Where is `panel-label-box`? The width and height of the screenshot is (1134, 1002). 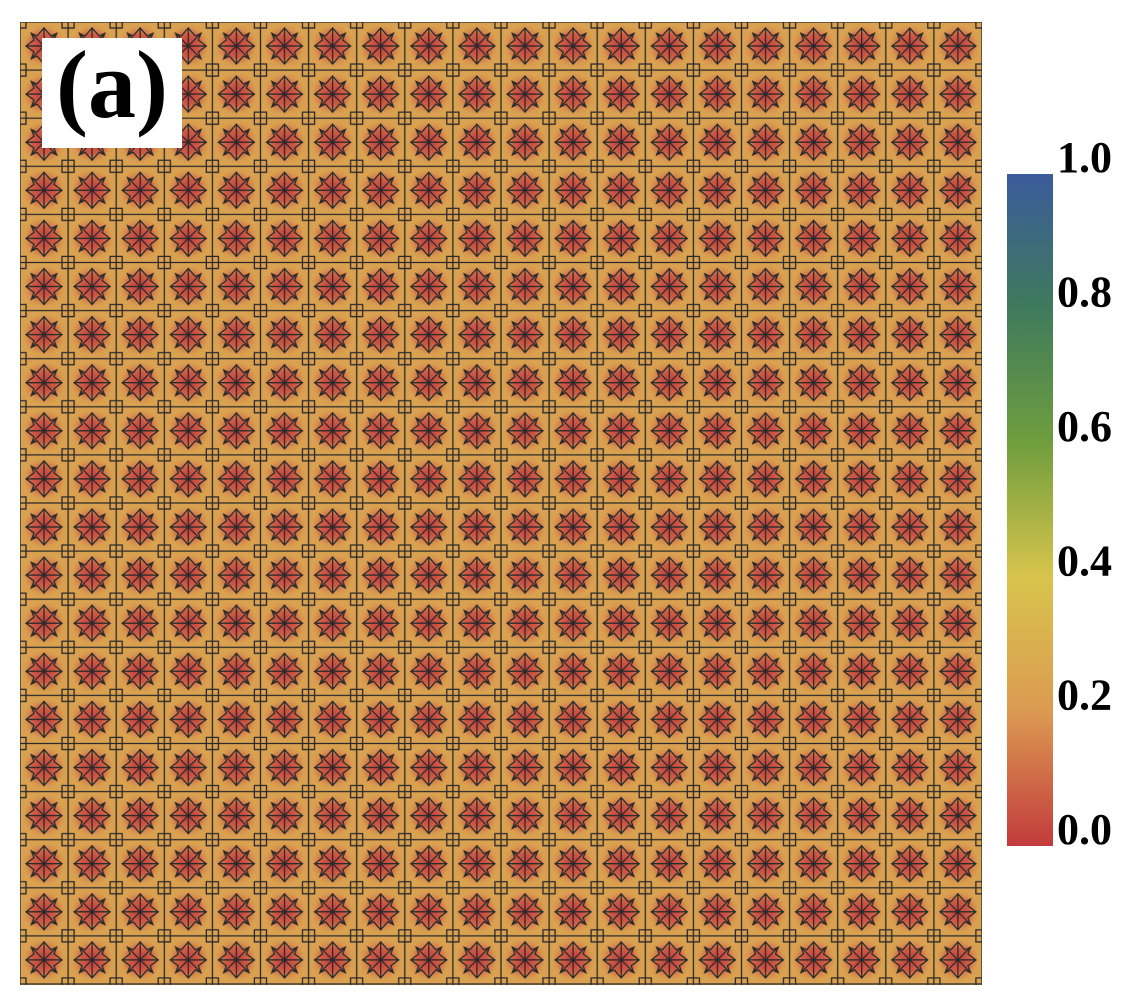
panel-label-box is located at coordinates (112, 93).